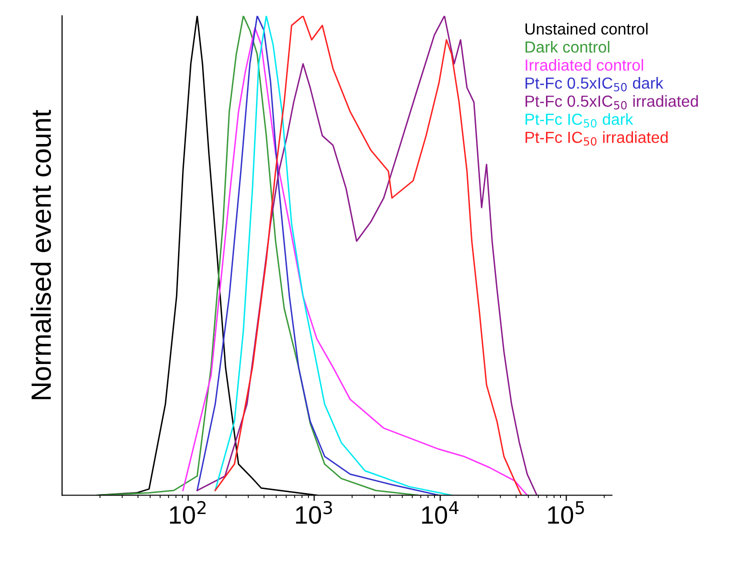 Image resolution: width=739 pixels, height=566 pixels. Describe the element at coordinates (568, 46) in the screenshot. I see `text: Dark control` at that location.